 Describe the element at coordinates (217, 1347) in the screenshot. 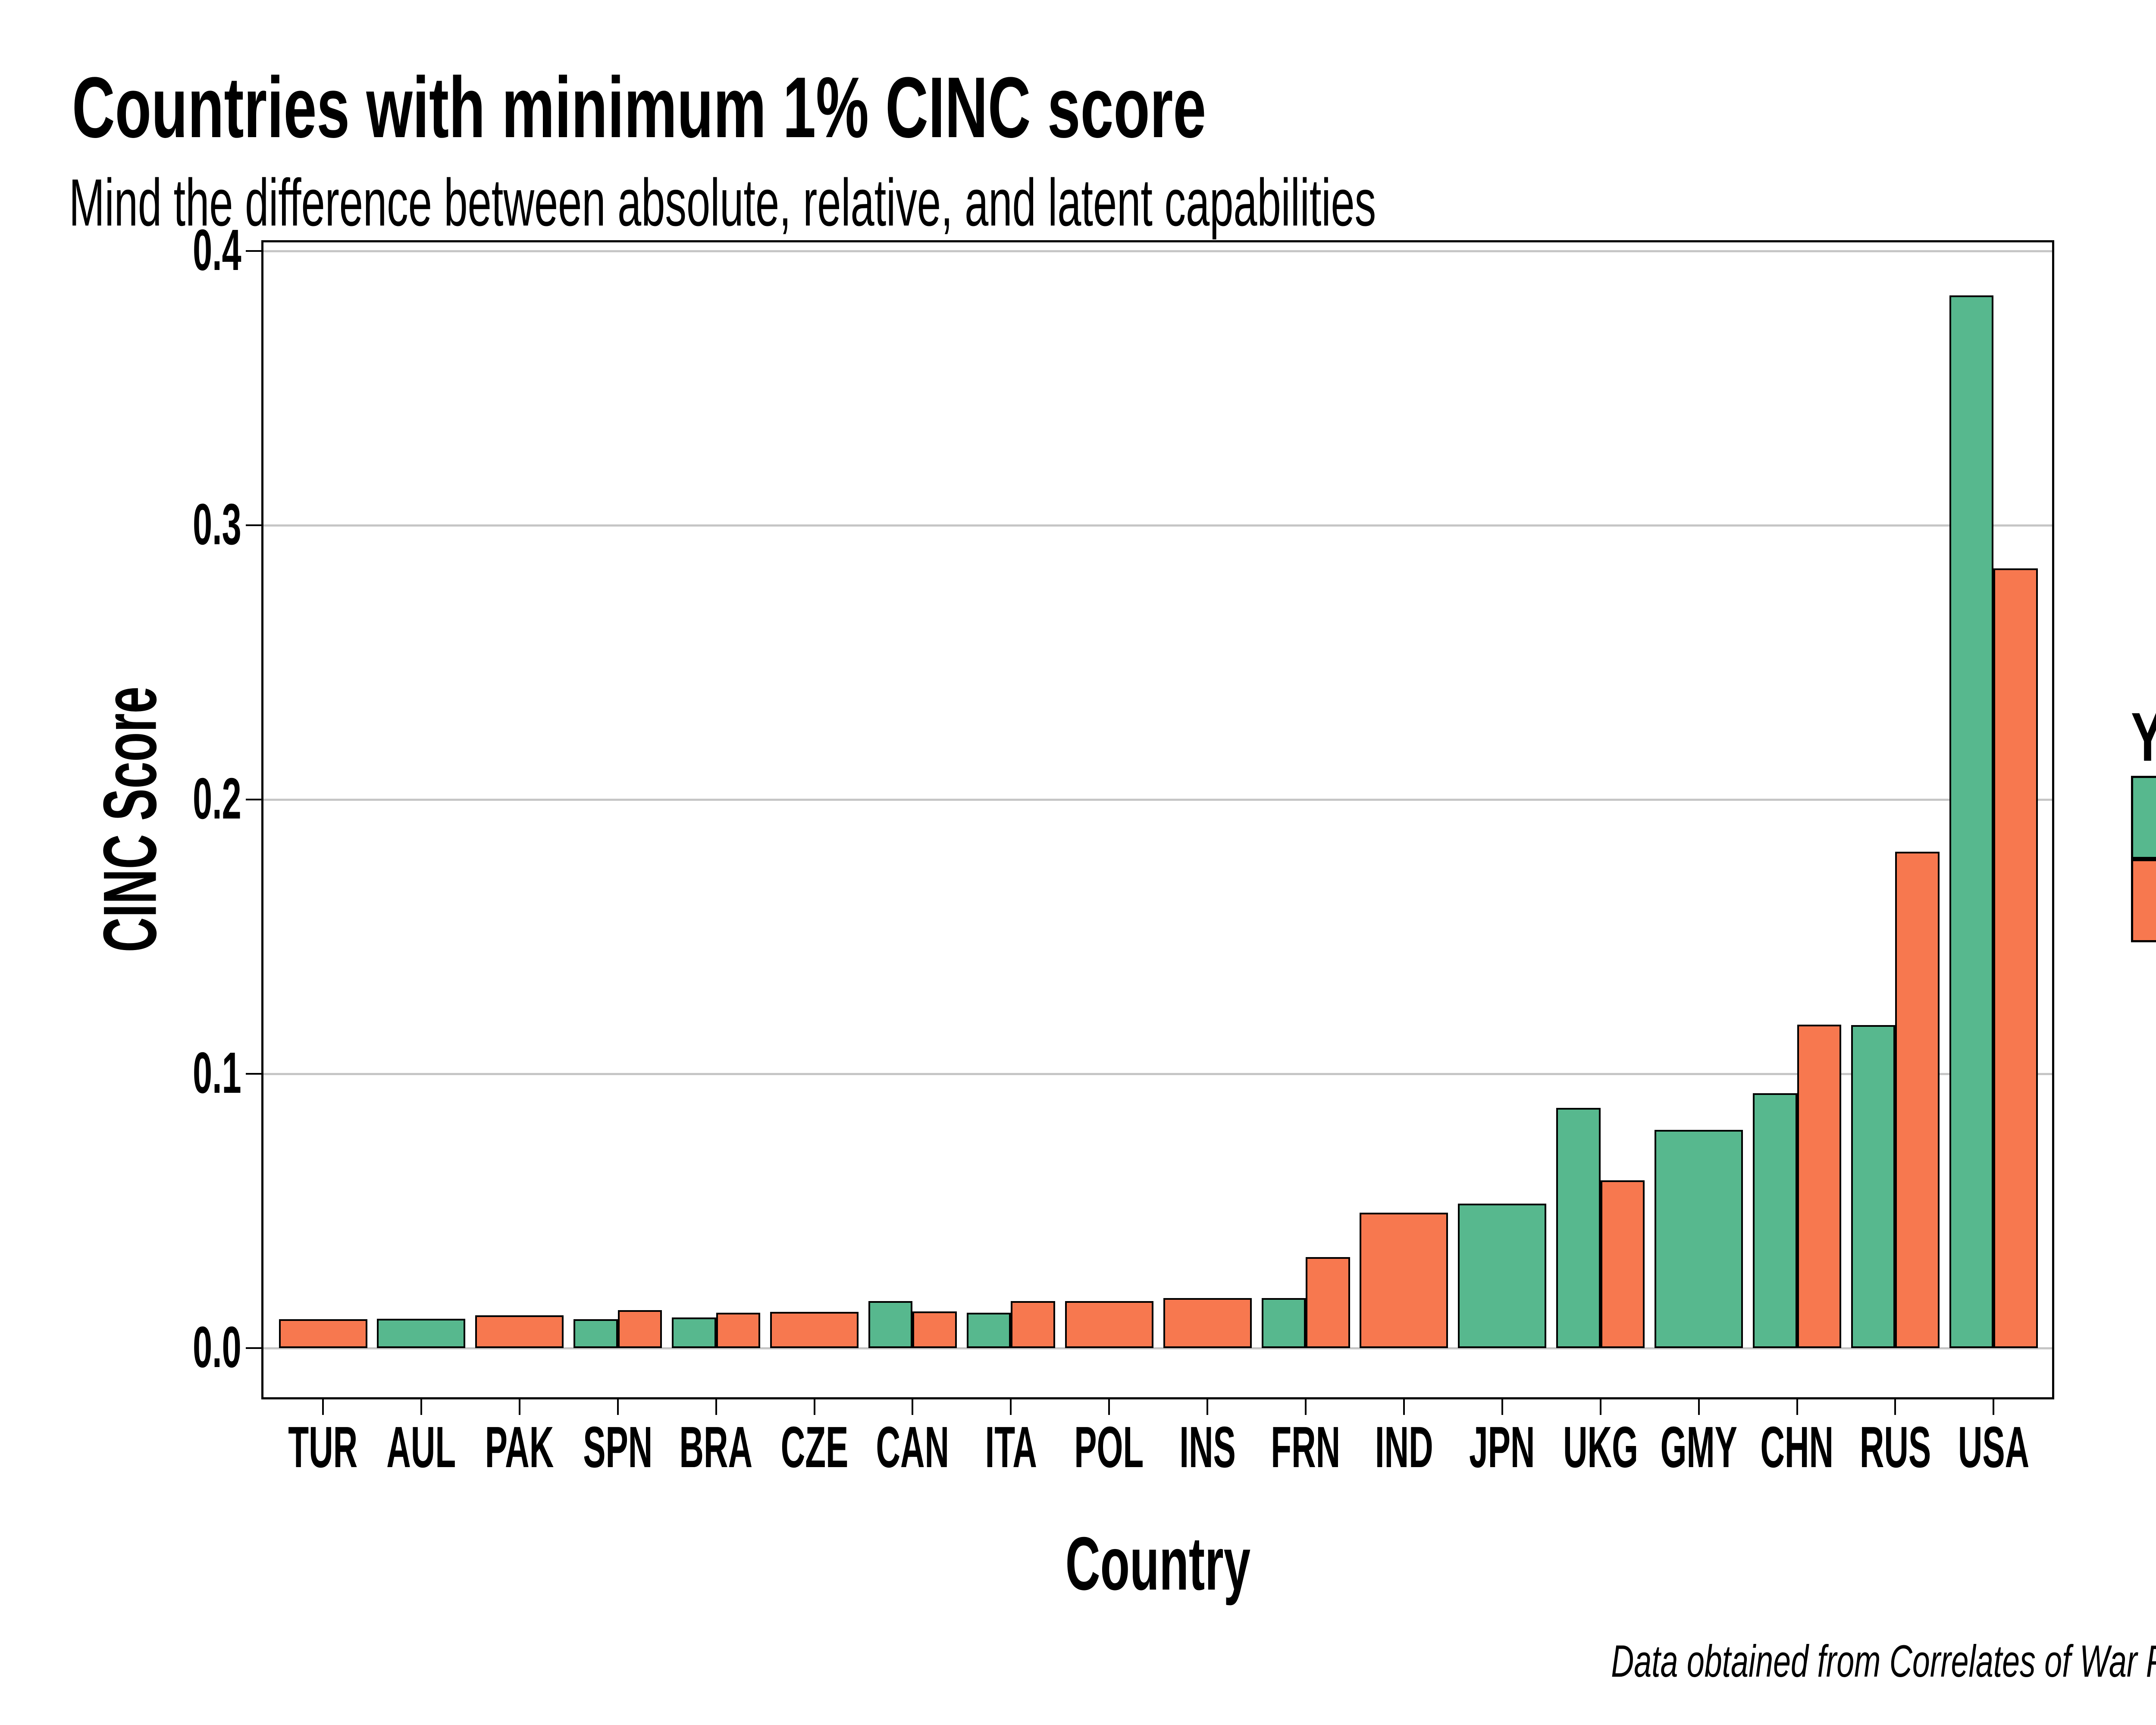

I see `y-tick-label-text: 0.0` at that location.